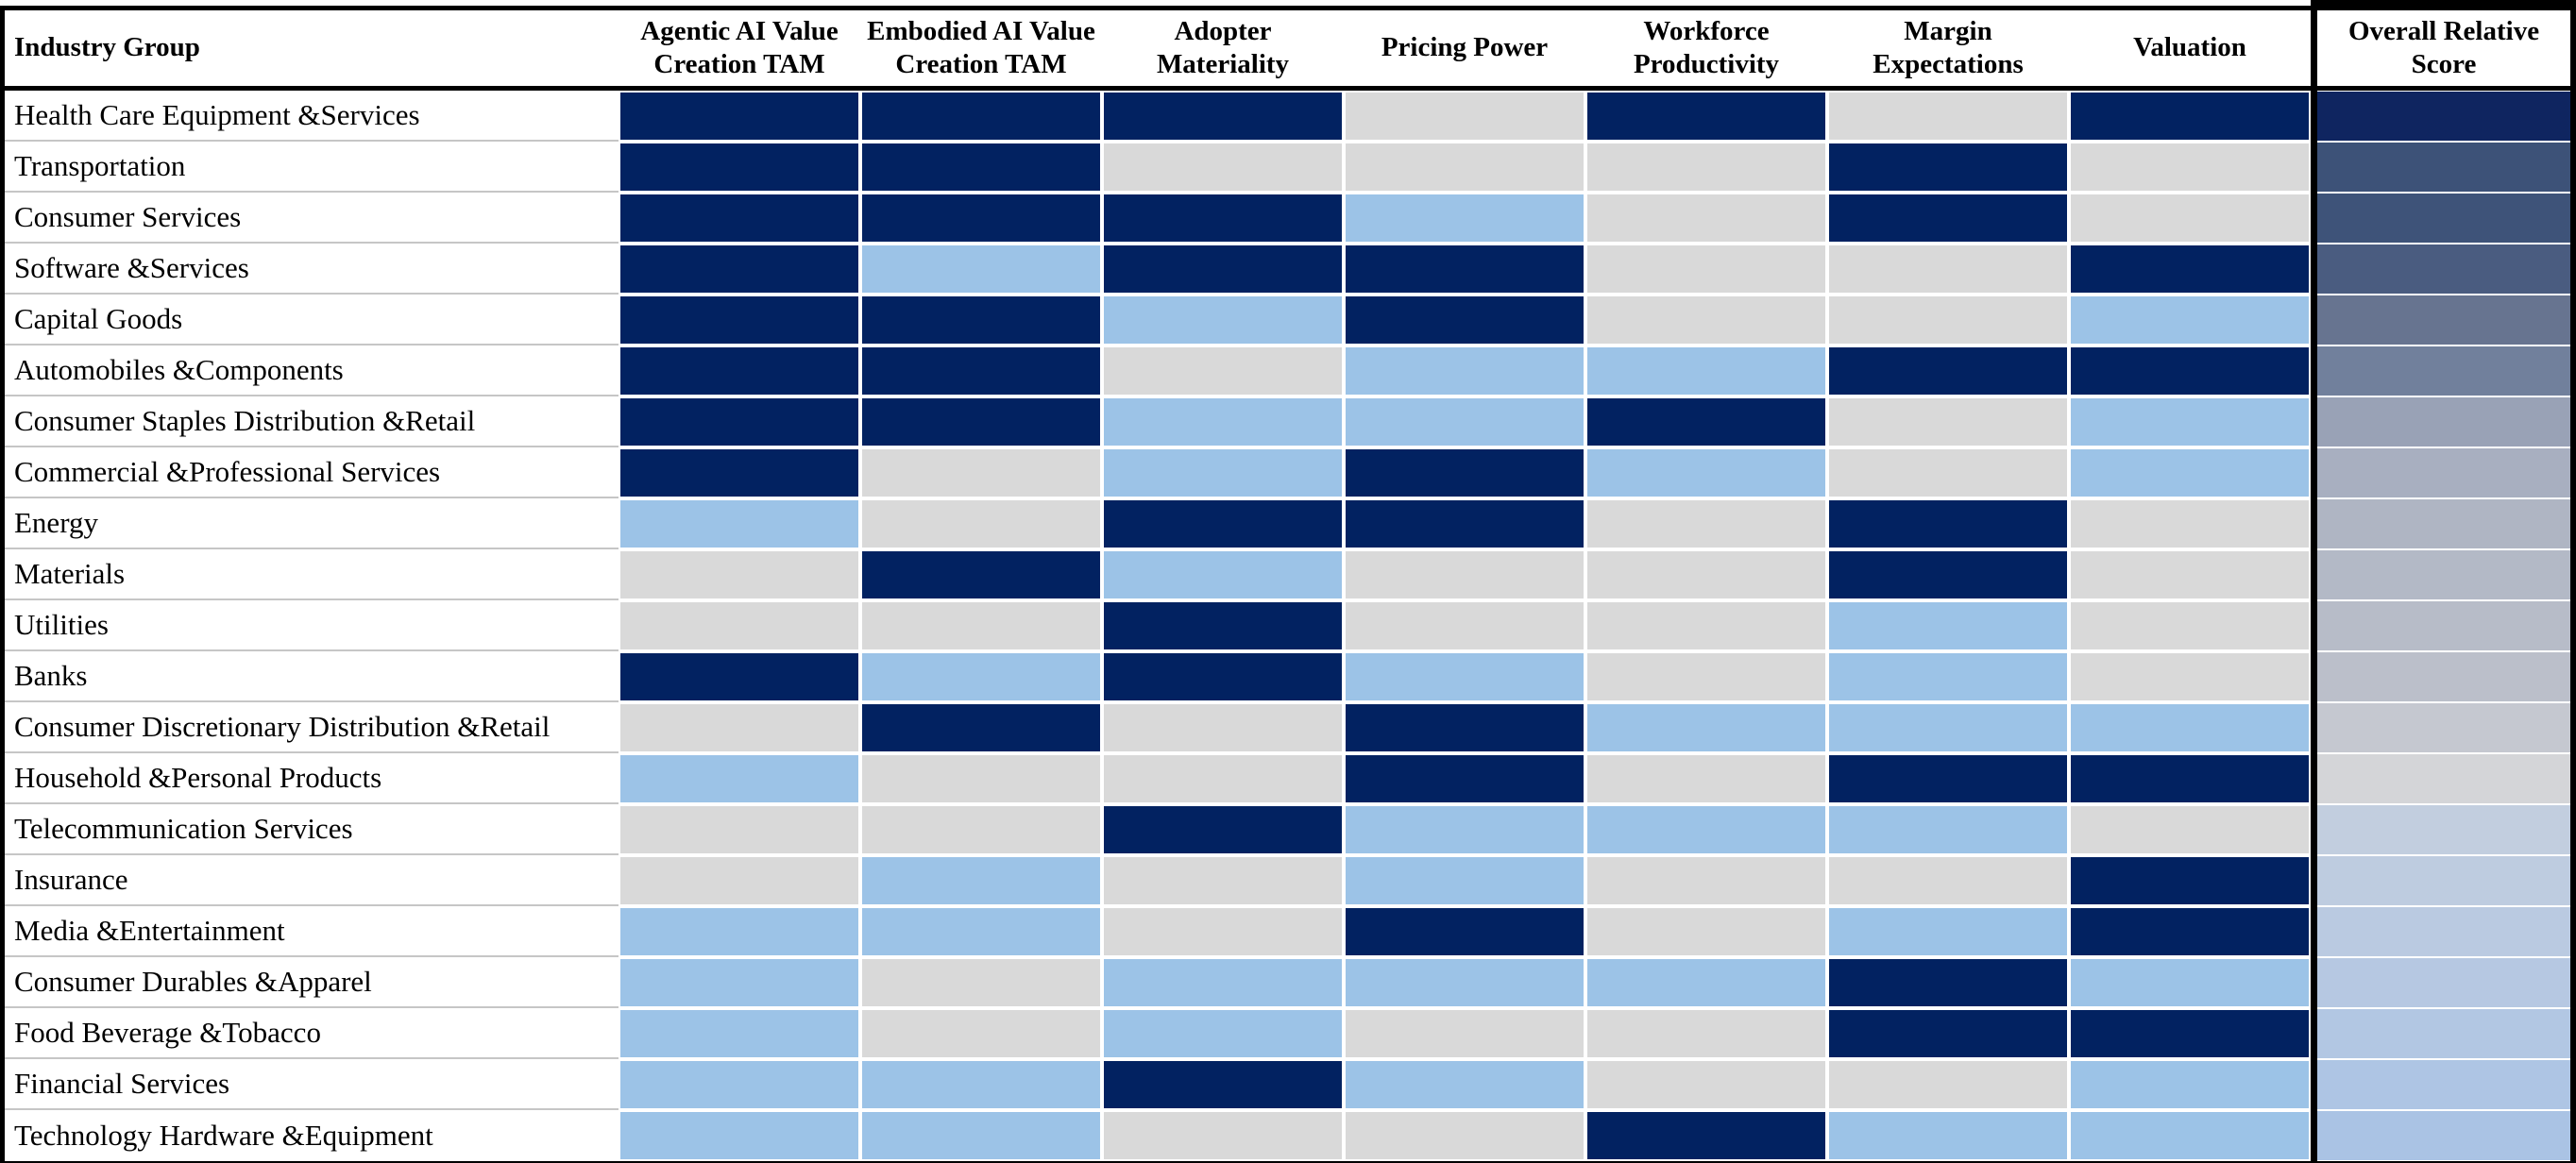 The image size is (2576, 1163). I want to click on row-label: Health Care Equipment &Services, so click(312, 116).